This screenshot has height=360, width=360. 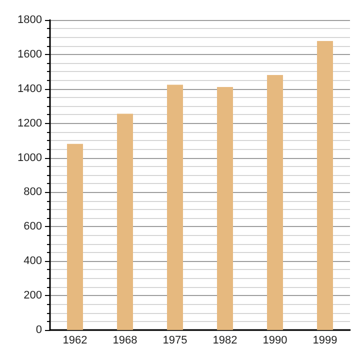 What do you see at coordinates (39, 330) in the screenshot?
I see `y-tick-label: 0` at bounding box center [39, 330].